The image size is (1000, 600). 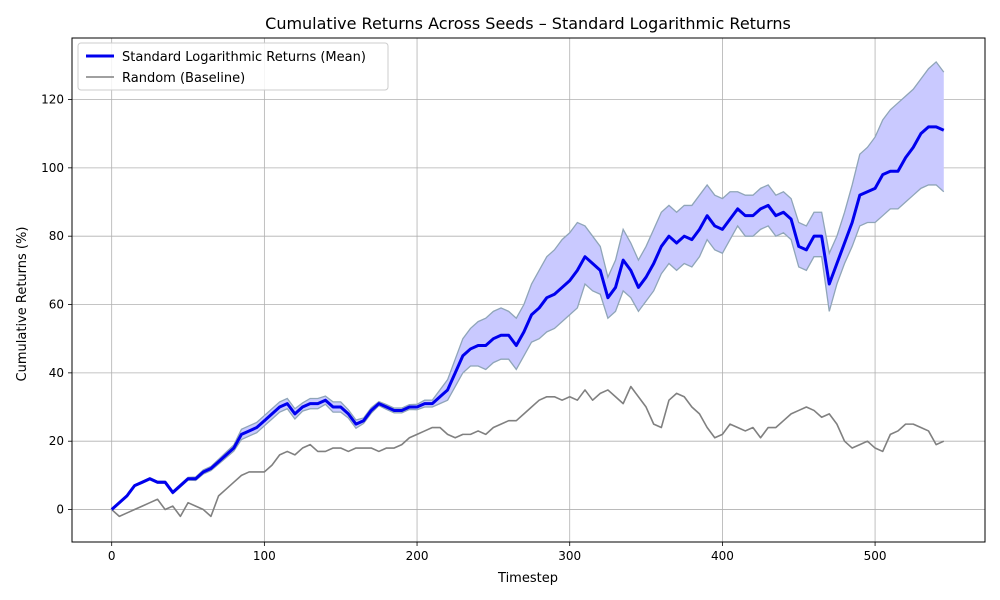 What do you see at coordinates (497, 552) in the screenshot?
I see `x-ticks: 0 100 200 300 400 500` at bounding box center [497, 552].